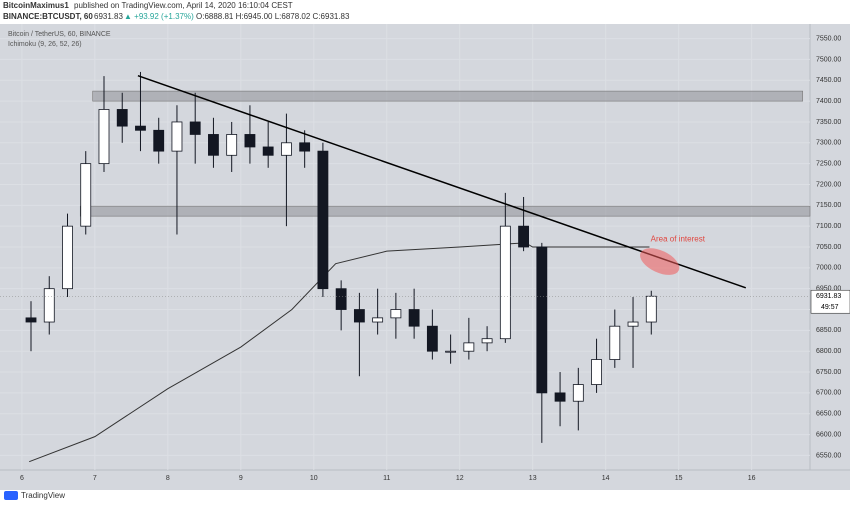  I want to click on y-tick-label: 7350.00, so click(828, 122).